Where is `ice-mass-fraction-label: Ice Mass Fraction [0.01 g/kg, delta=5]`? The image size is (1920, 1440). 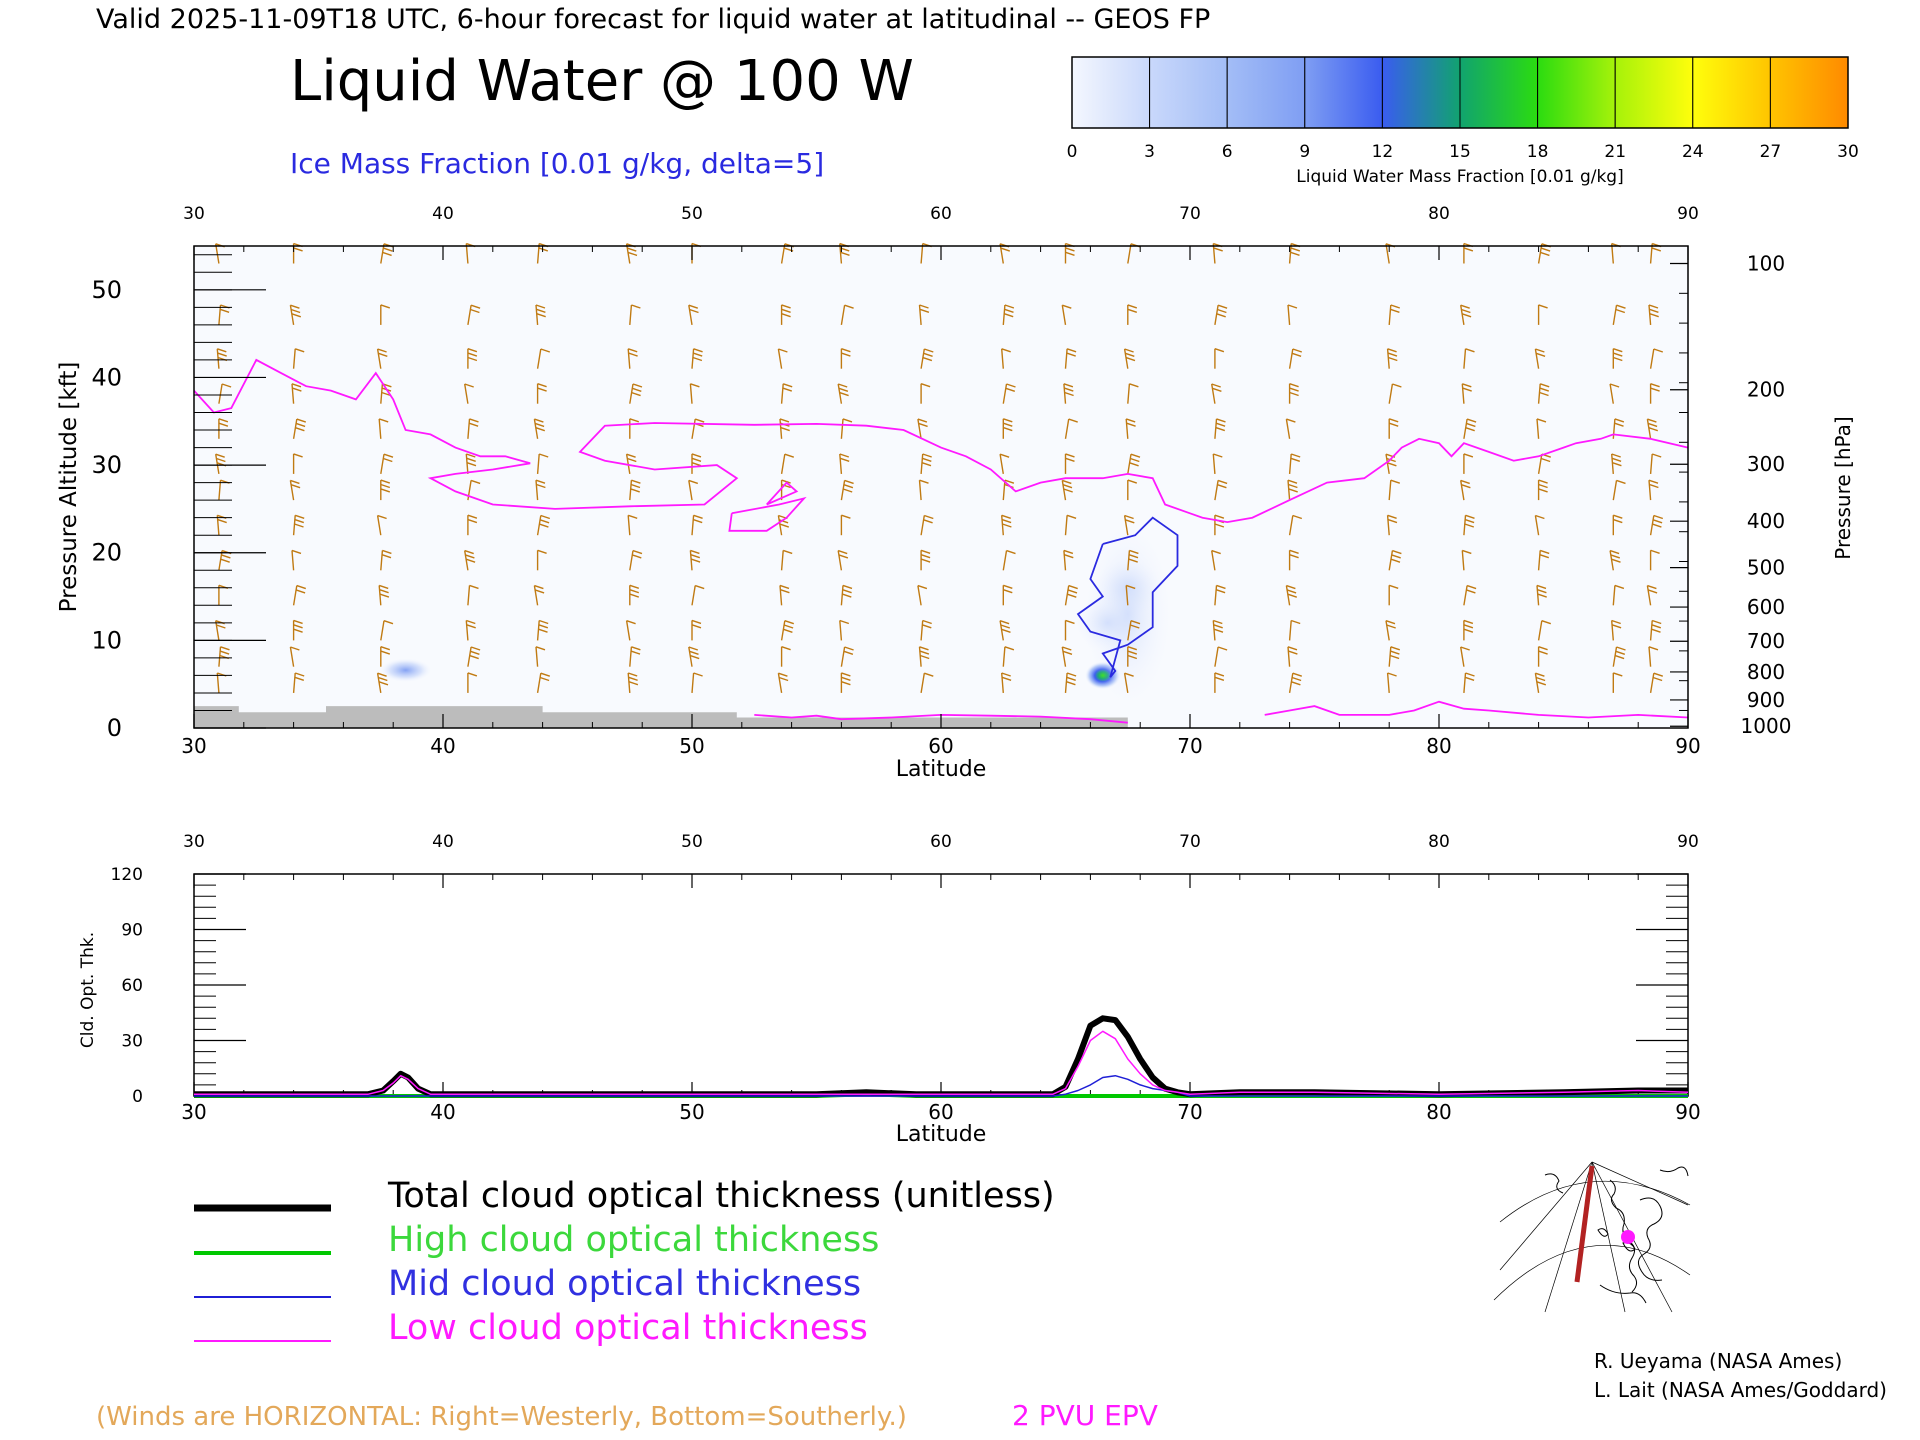
ice-mass-fraction-label: Ice Mass Fraction [0.01 g/kg, delta=5] is located at coordinates (557, 163).